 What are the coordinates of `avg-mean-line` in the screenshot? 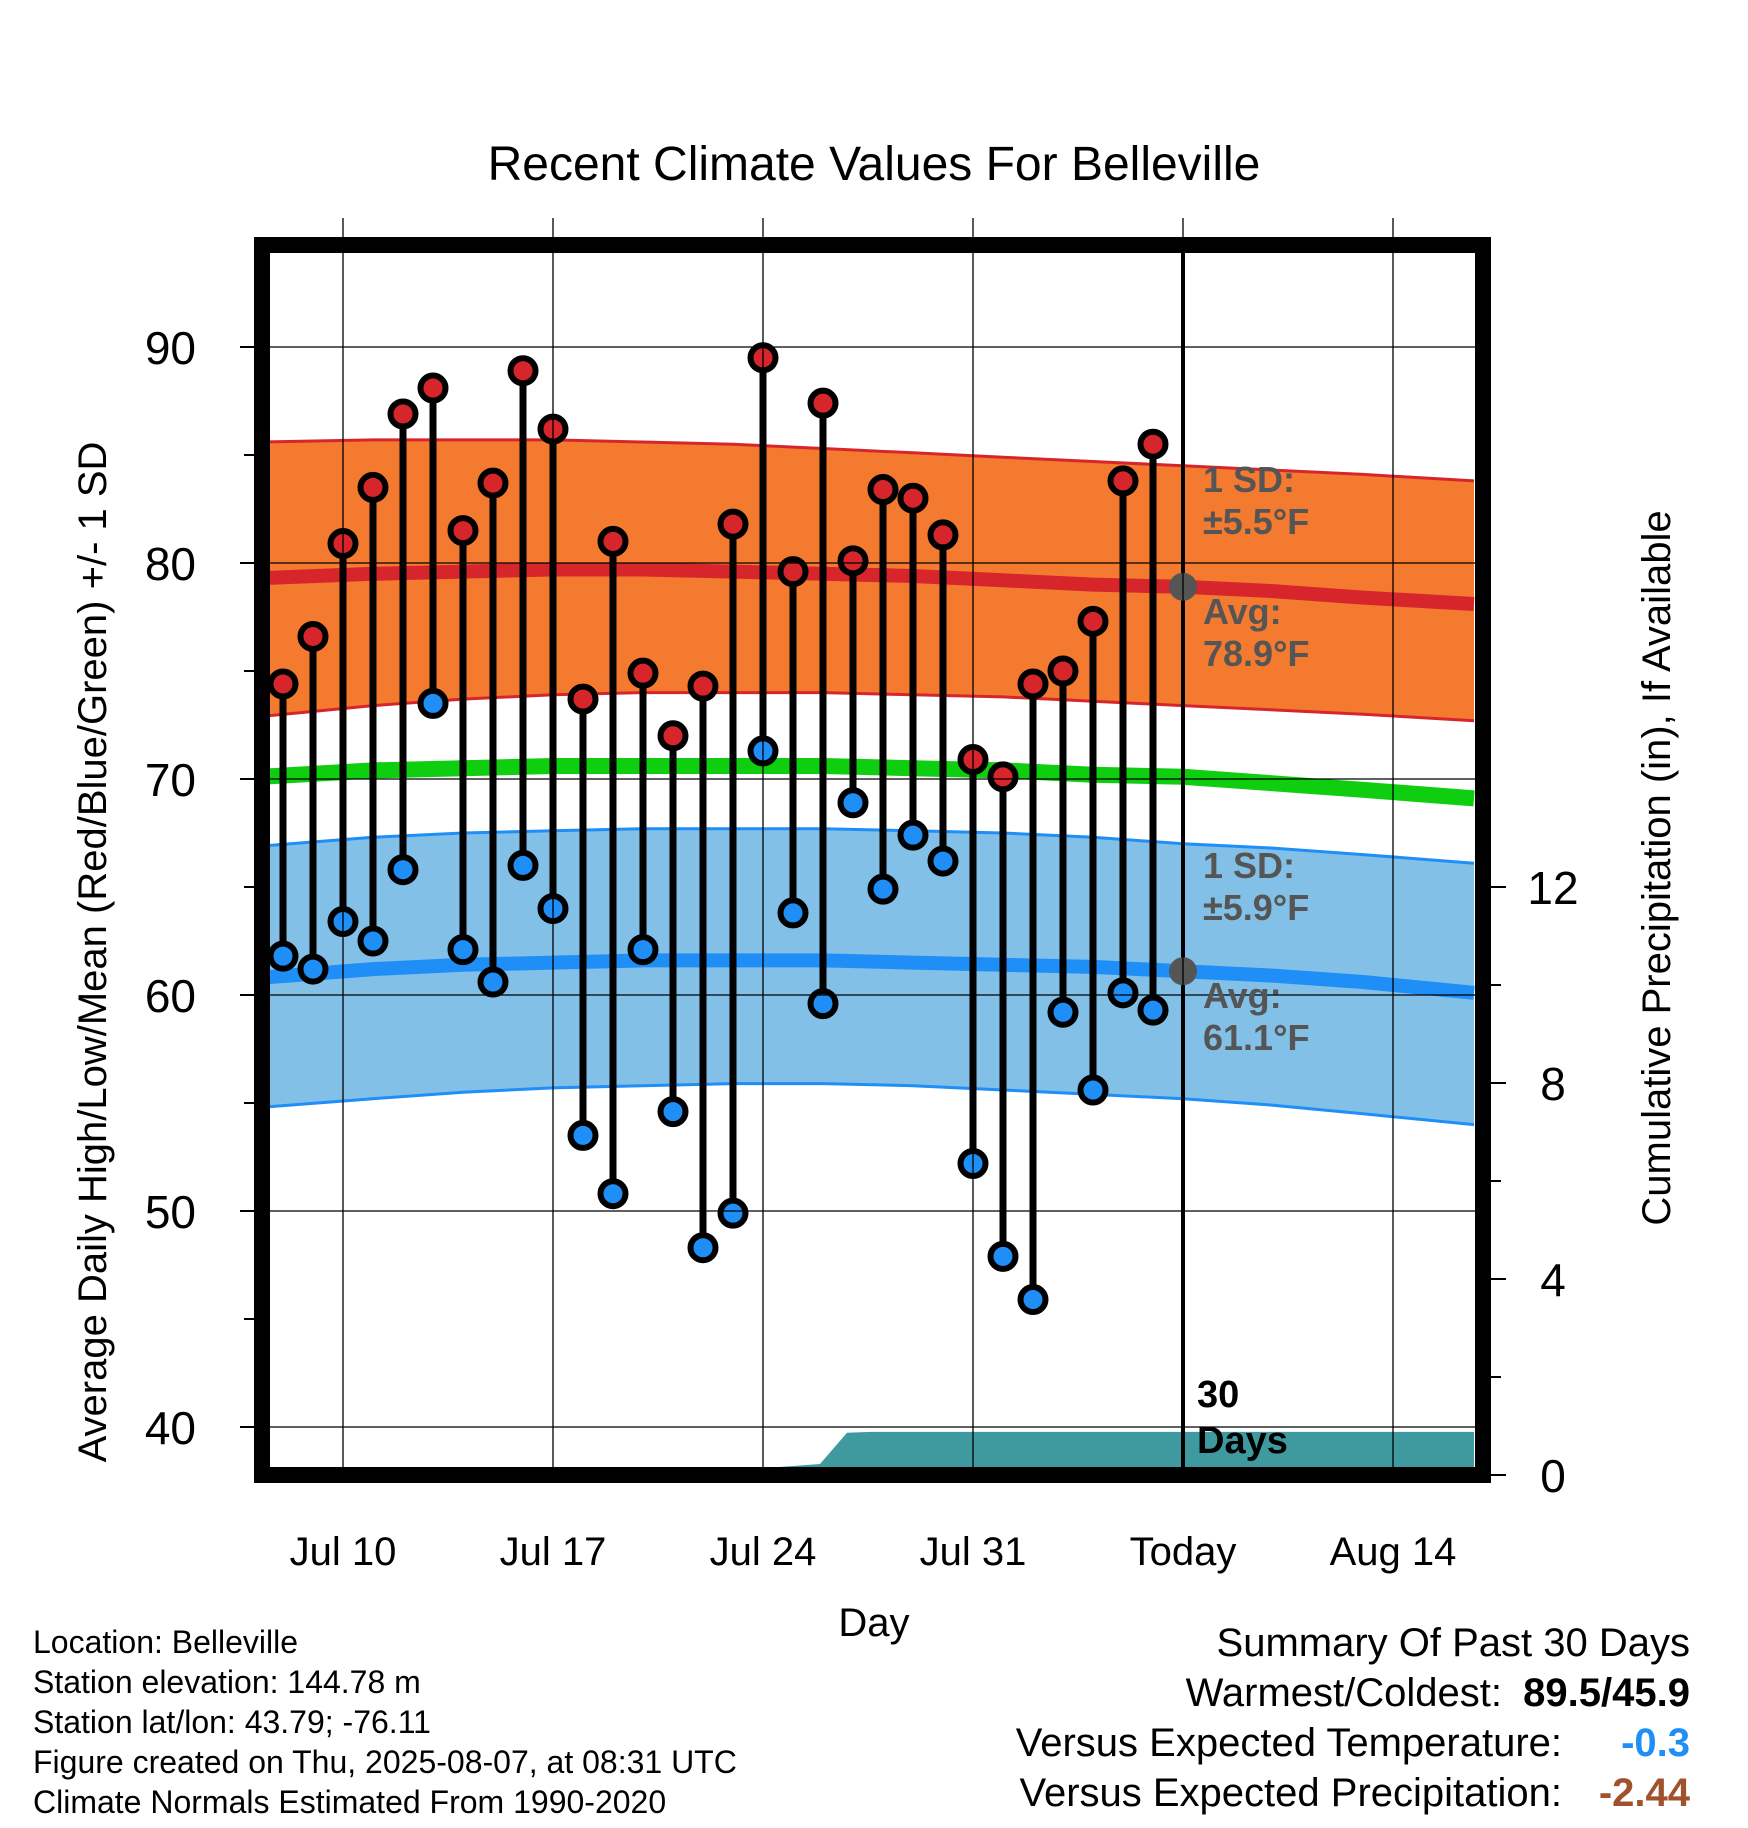 It's located at (868, 782).